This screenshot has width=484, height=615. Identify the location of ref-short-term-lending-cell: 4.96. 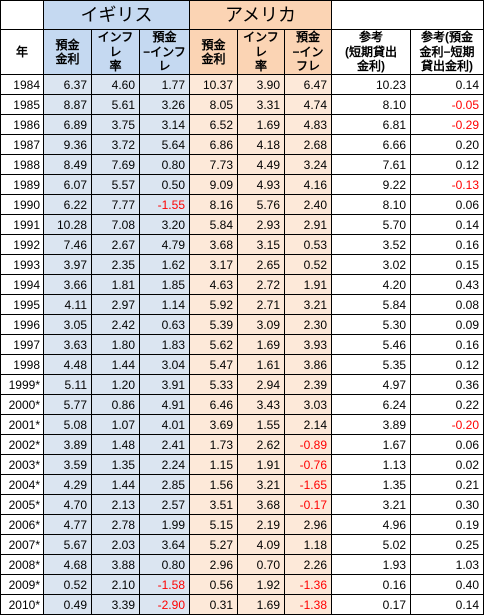
(371, 524).